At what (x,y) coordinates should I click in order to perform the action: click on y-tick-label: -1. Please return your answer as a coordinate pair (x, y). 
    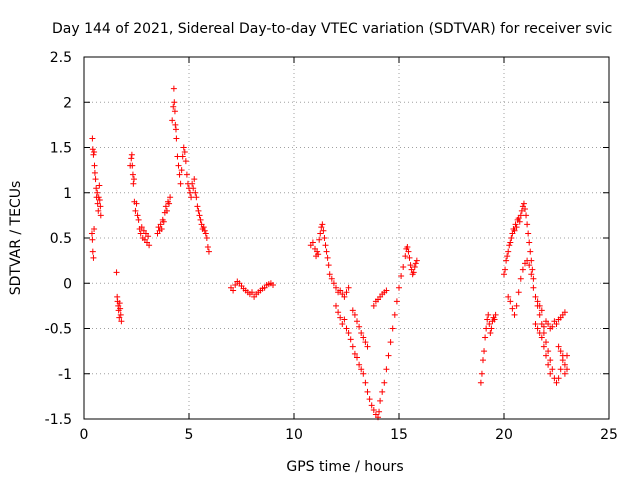
    Looking at the image, I should click on (65, 375).